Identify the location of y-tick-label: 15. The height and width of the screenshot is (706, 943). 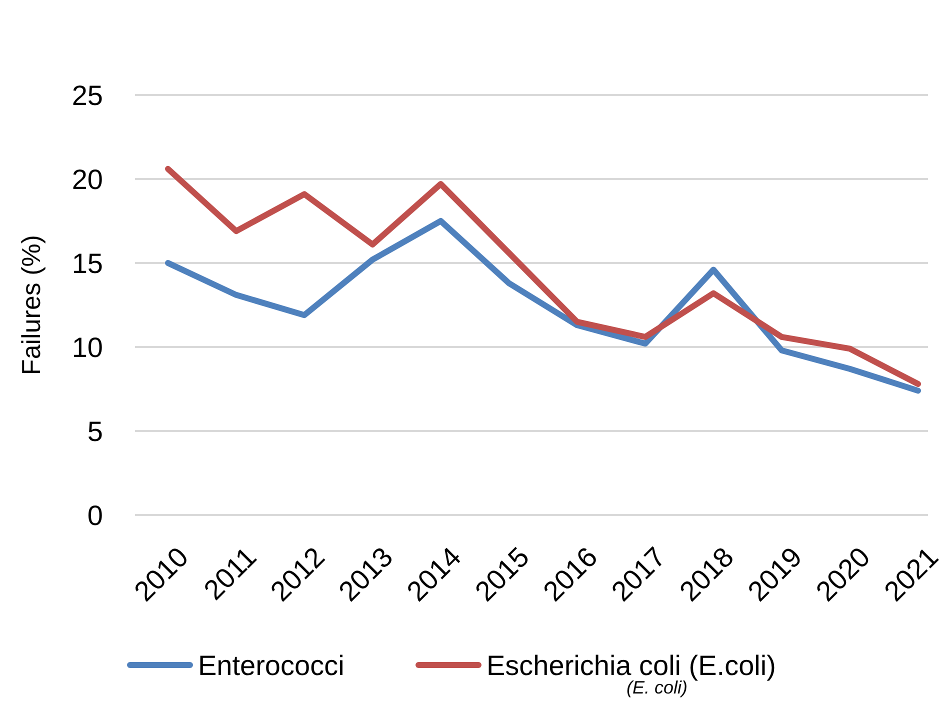
(87, 263).